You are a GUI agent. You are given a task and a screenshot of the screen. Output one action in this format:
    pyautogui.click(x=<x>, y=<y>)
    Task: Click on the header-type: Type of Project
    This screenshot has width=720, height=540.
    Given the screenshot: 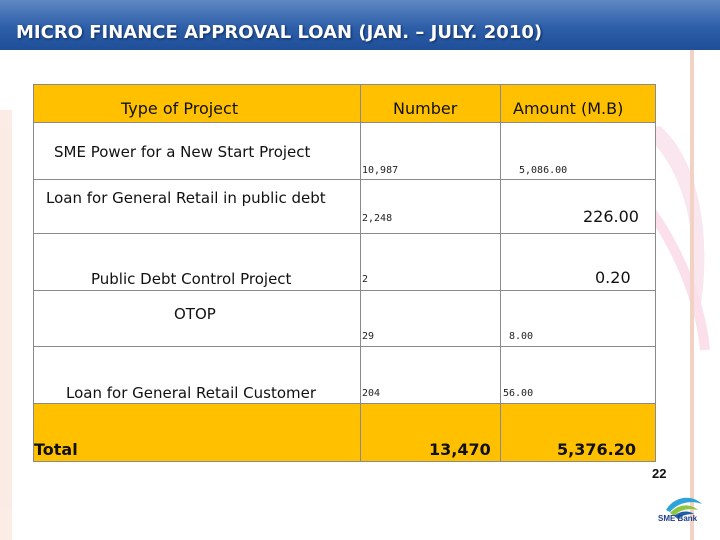 What is the action you would take?
    pyautogui.click(x=197, y=103)
    